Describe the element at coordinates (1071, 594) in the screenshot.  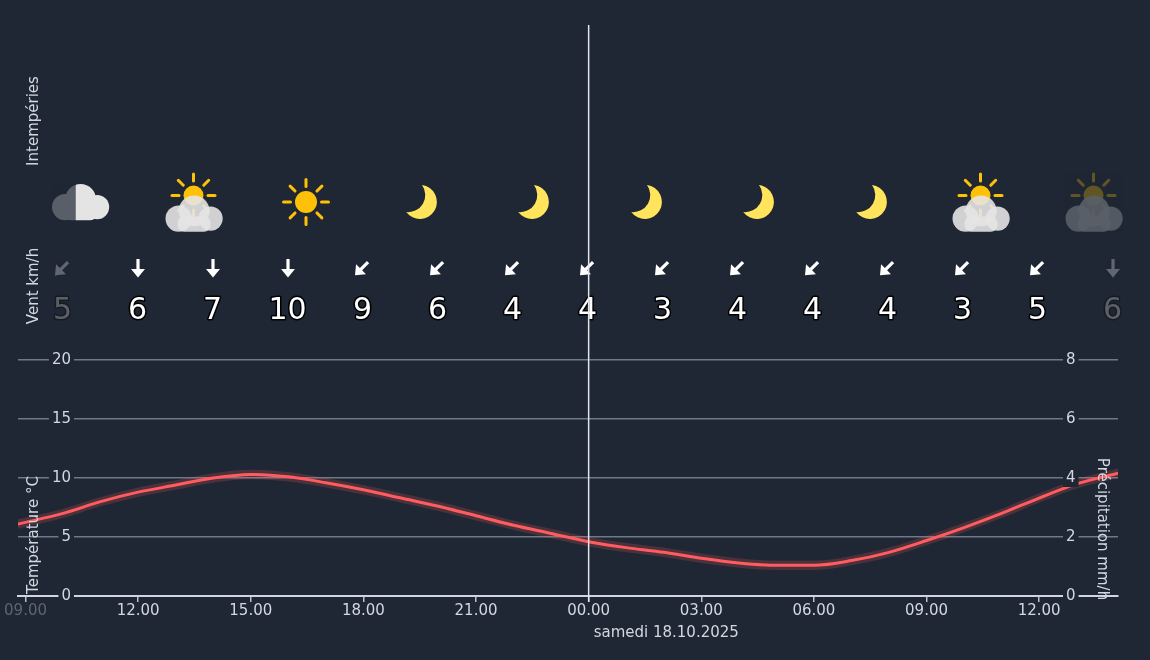
I see `y2-tick-label: 0` at that location.